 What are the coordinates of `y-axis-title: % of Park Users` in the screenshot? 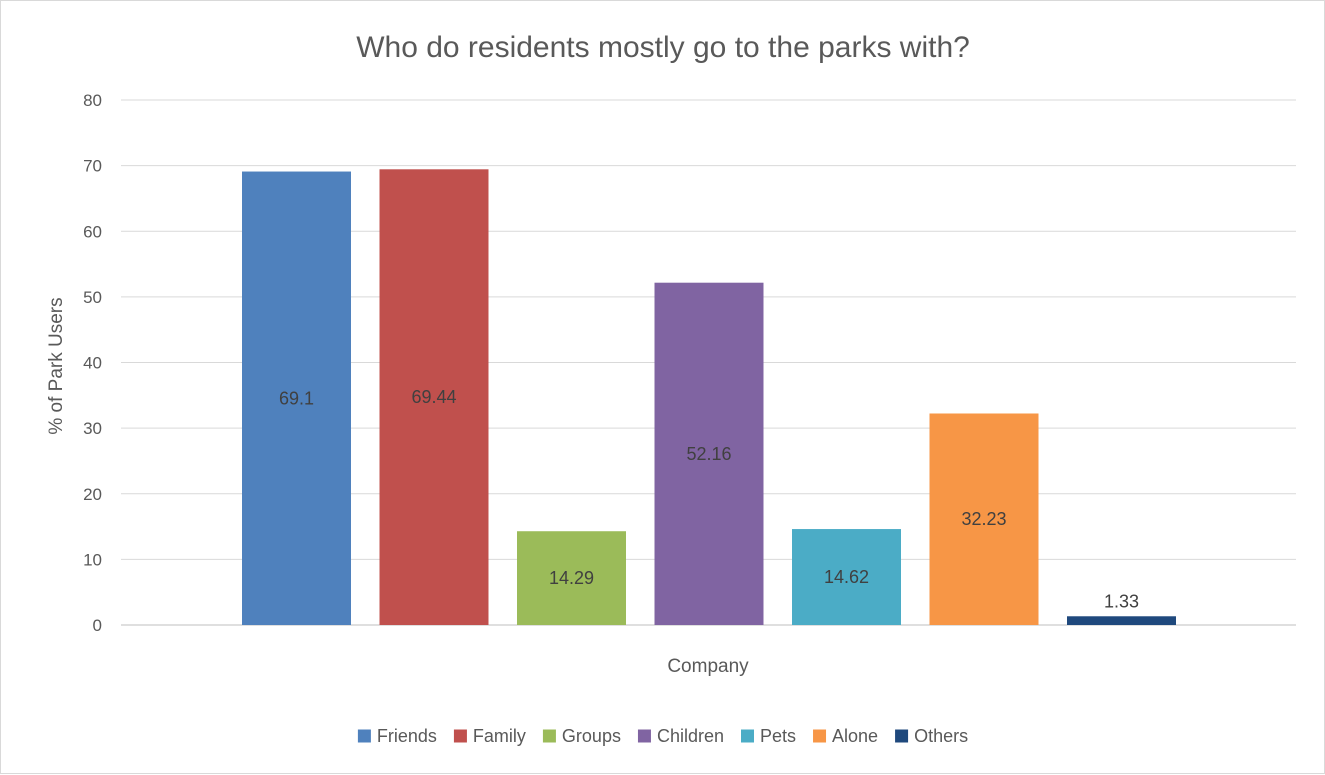 It's located at (56, 365).